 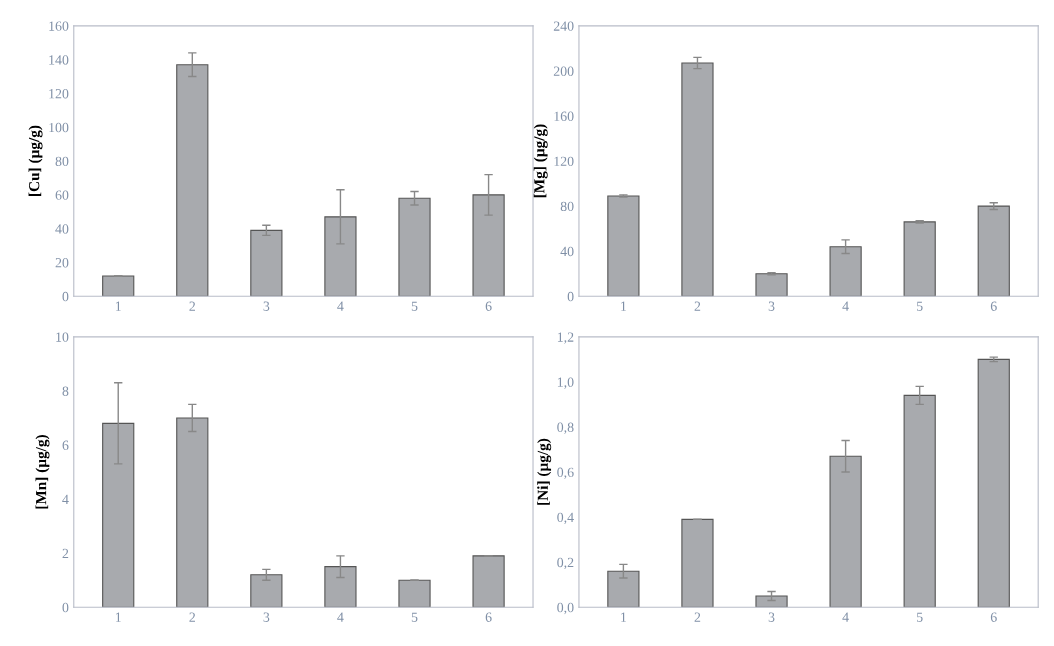 I want to click on y-tick-label: 8, so click(x=65, y=391).